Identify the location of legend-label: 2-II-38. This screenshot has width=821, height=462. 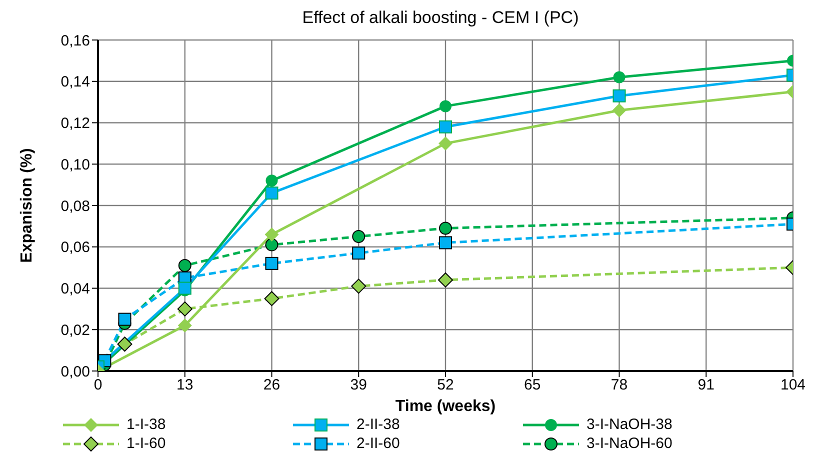
(378, 424).